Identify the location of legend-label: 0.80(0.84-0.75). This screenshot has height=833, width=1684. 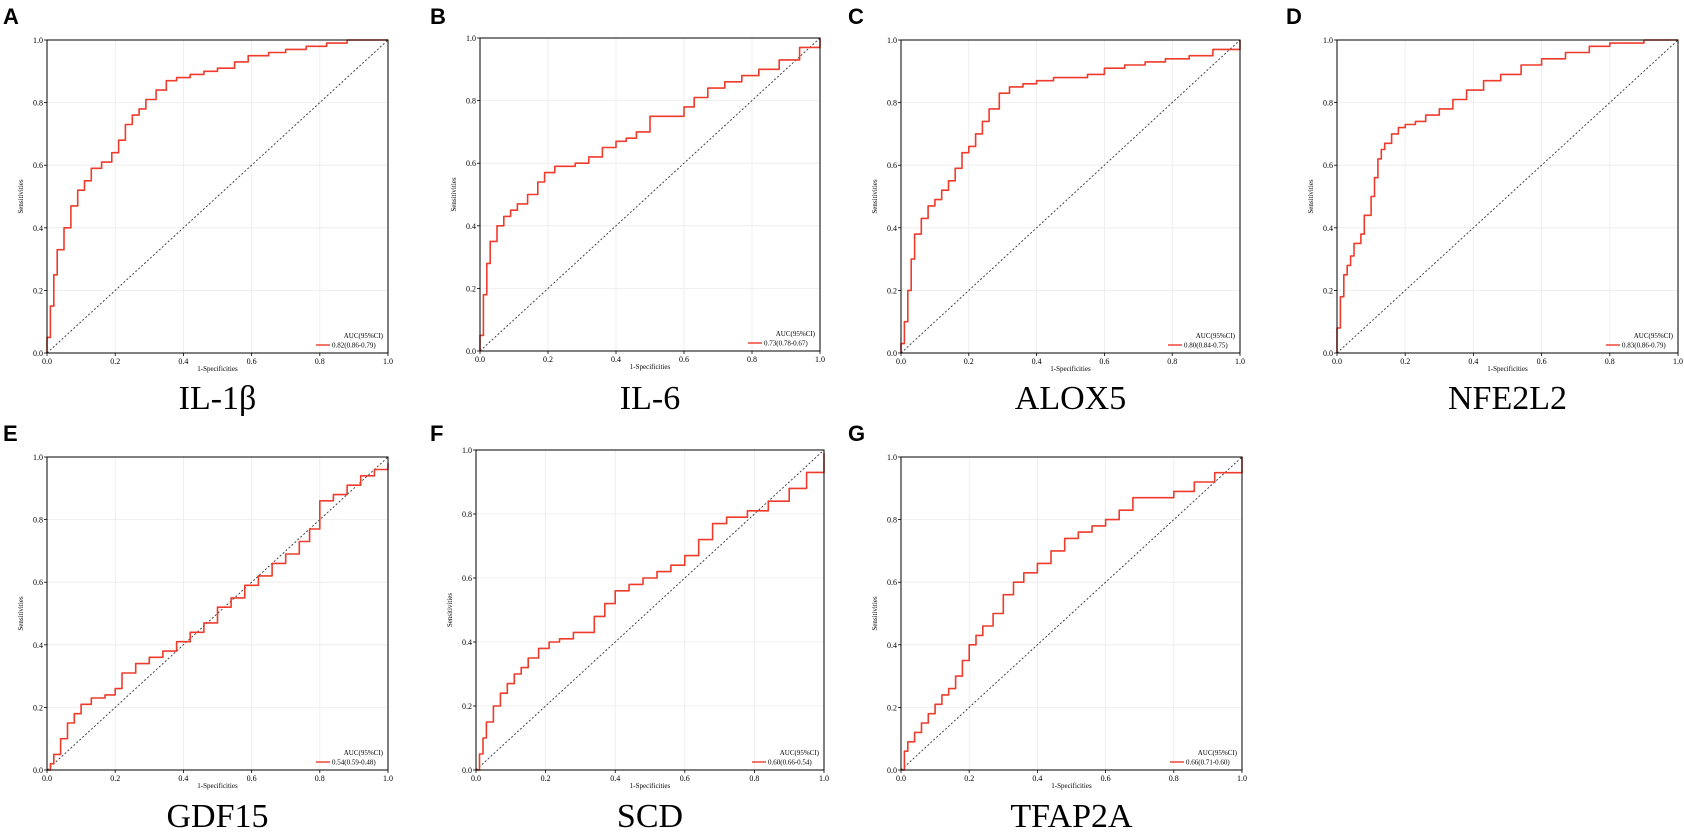
(1206, 346).